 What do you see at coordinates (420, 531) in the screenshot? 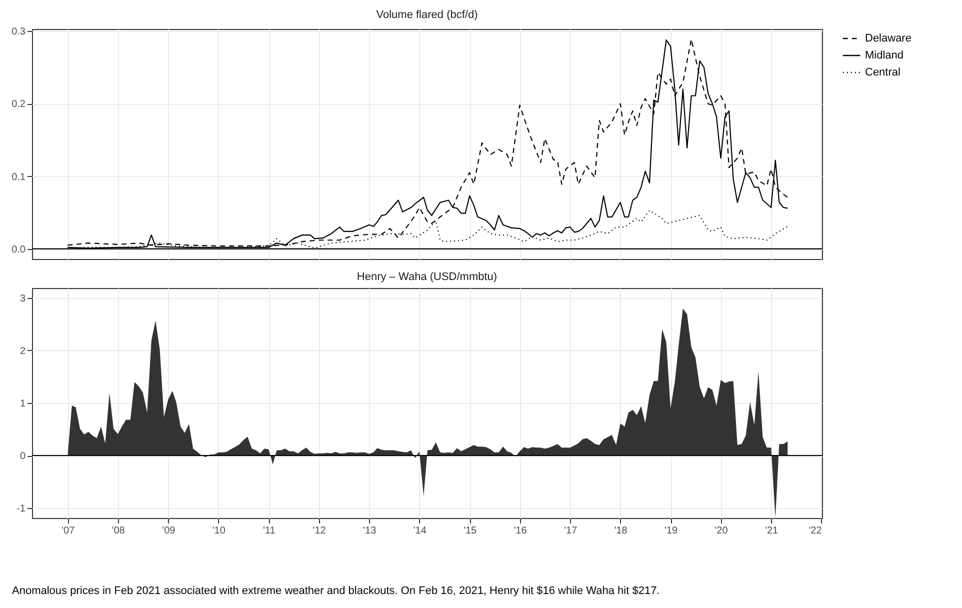
I see `x-tick-label: '14` at bounding box center [420, 531].